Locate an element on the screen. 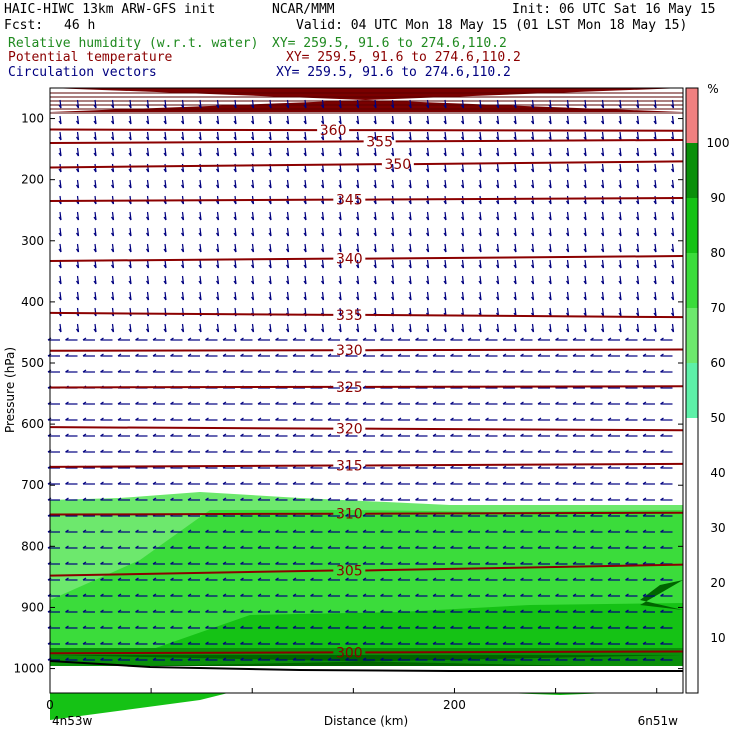 This screenshot has height=740, width=740. colorbar-tick-label: 40 is located at coordinates (717, 473).